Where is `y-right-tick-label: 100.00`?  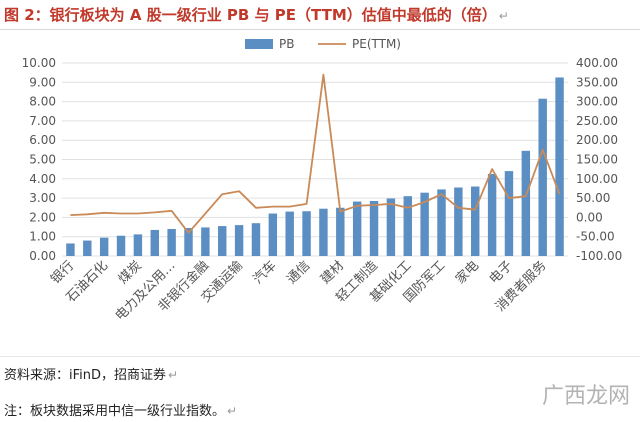
y-right-tick-label: 100.00 is located at coordinates (597, 179).